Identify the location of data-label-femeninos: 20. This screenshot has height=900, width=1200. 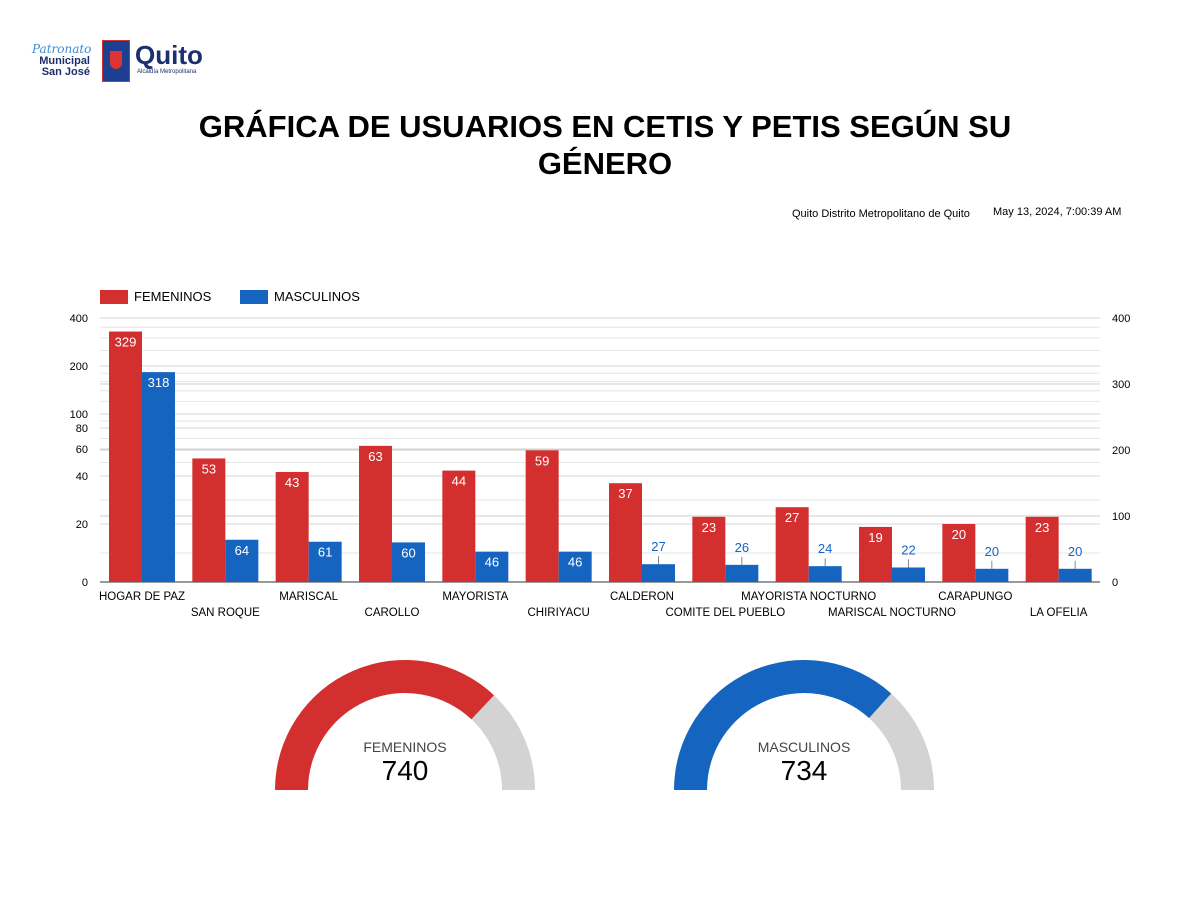
(959, 534).